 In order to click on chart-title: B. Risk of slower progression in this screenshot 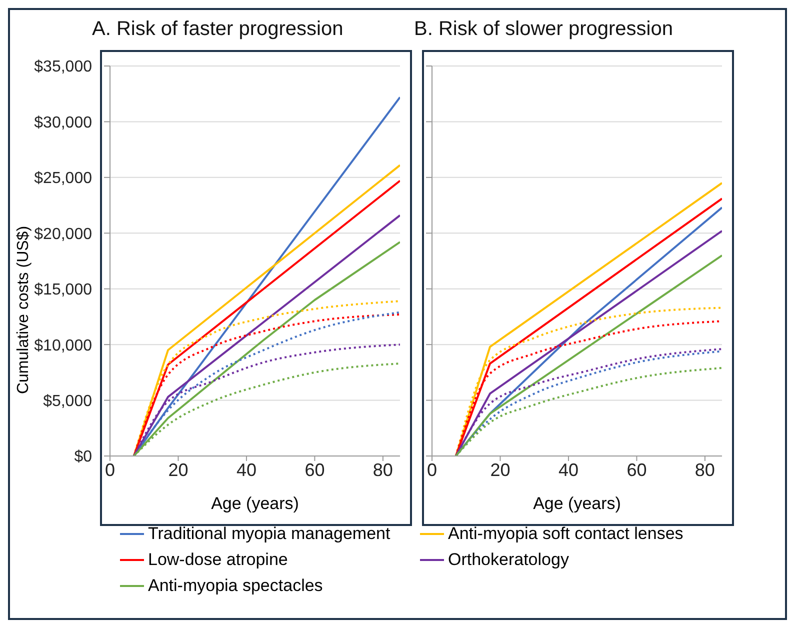, I will do `click(544, 29)`.